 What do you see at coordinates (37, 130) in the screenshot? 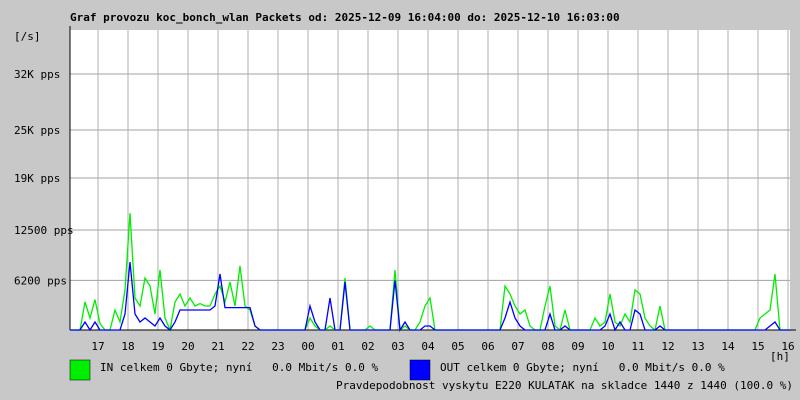
I see `y-tick-label: 25K pps` at bounding box center [37, 130].